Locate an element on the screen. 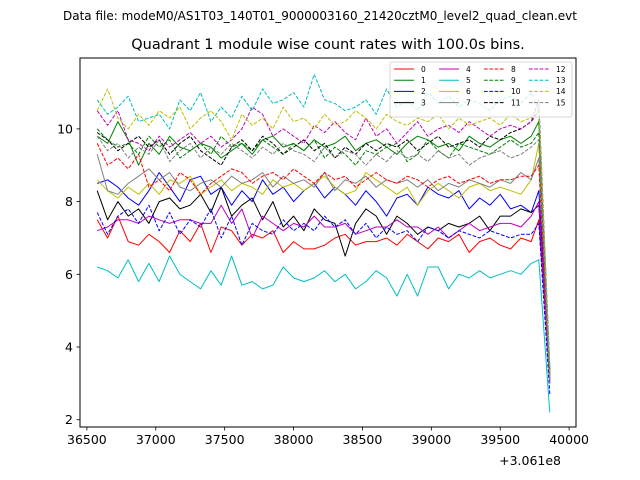 This screenshot has width=640, height=480. y-axis: 2 4 6 8 10 is located at coordinates (68, 274).